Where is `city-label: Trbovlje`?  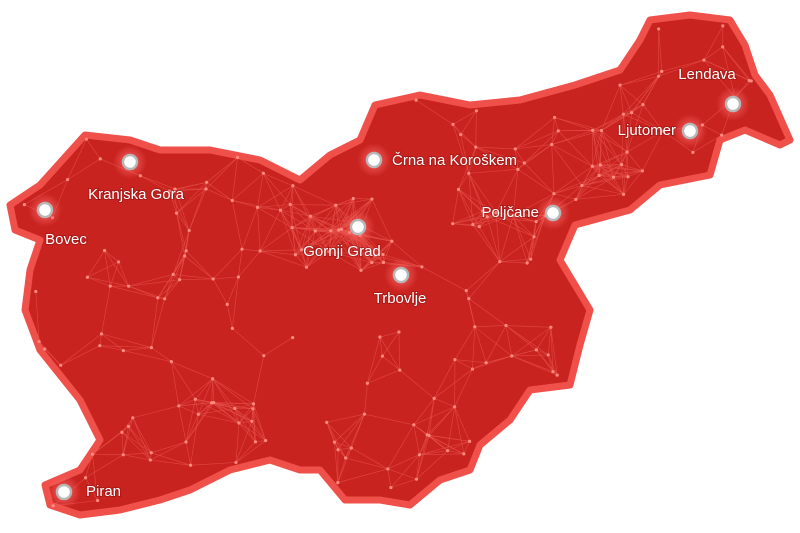 city-label: Trbovlje is located at coordinates (400, 298).